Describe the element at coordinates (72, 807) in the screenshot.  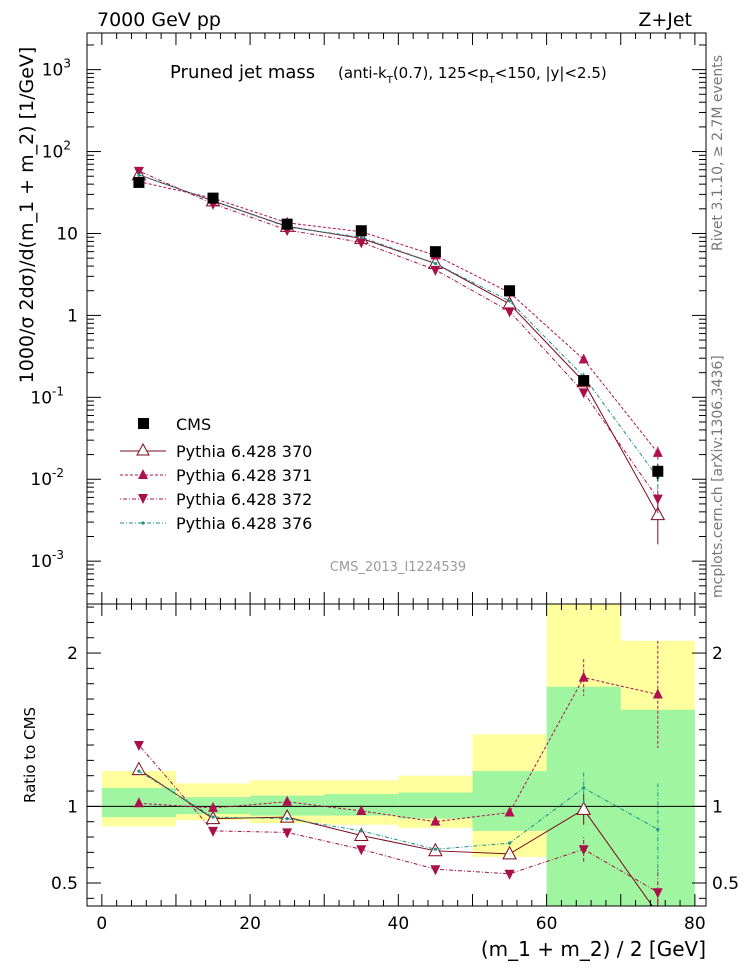
I see `ry-tick-label-left-1: 1` at that location.